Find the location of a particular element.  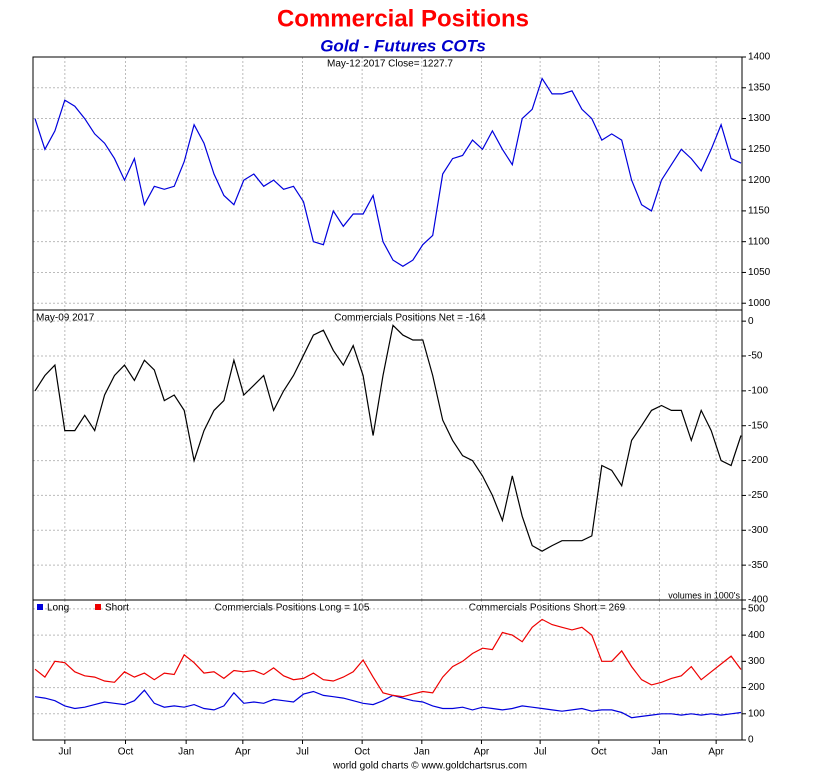

y-tick-label: 1300 is located at coordinates (759, 118).